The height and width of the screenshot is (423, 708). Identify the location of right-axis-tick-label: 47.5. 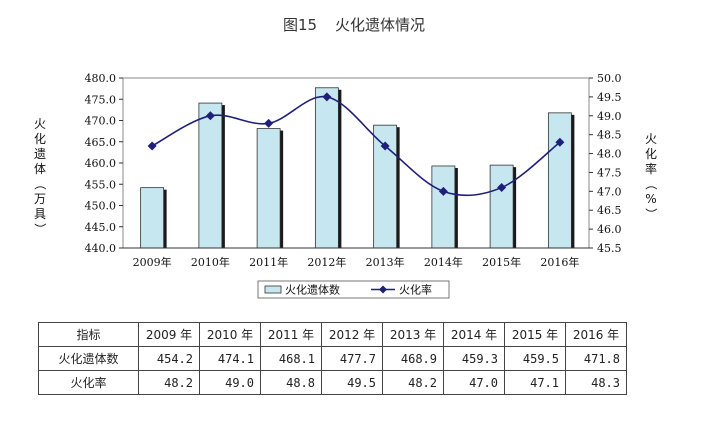
(609, 172).